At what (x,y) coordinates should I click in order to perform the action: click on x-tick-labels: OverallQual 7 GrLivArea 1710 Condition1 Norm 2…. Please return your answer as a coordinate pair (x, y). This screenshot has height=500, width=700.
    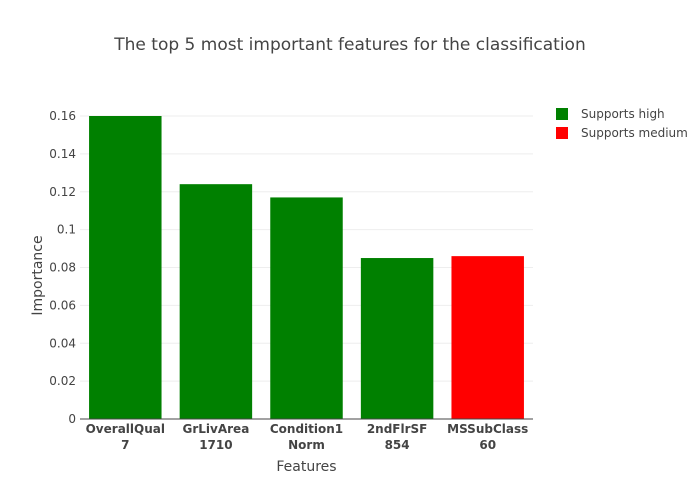
    Looking at the image, I should click on (307, 437).